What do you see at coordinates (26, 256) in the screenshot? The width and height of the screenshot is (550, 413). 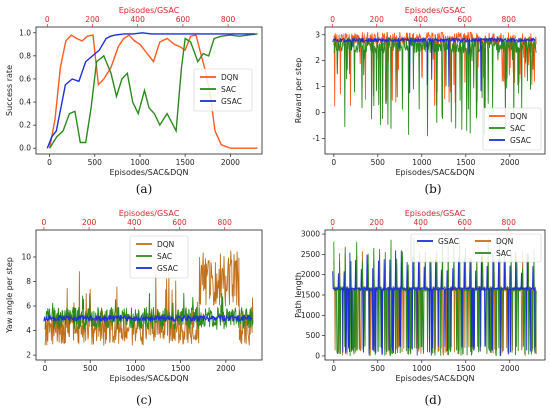 I see `y-tick-label: 10` at bounding box center [26, 256].